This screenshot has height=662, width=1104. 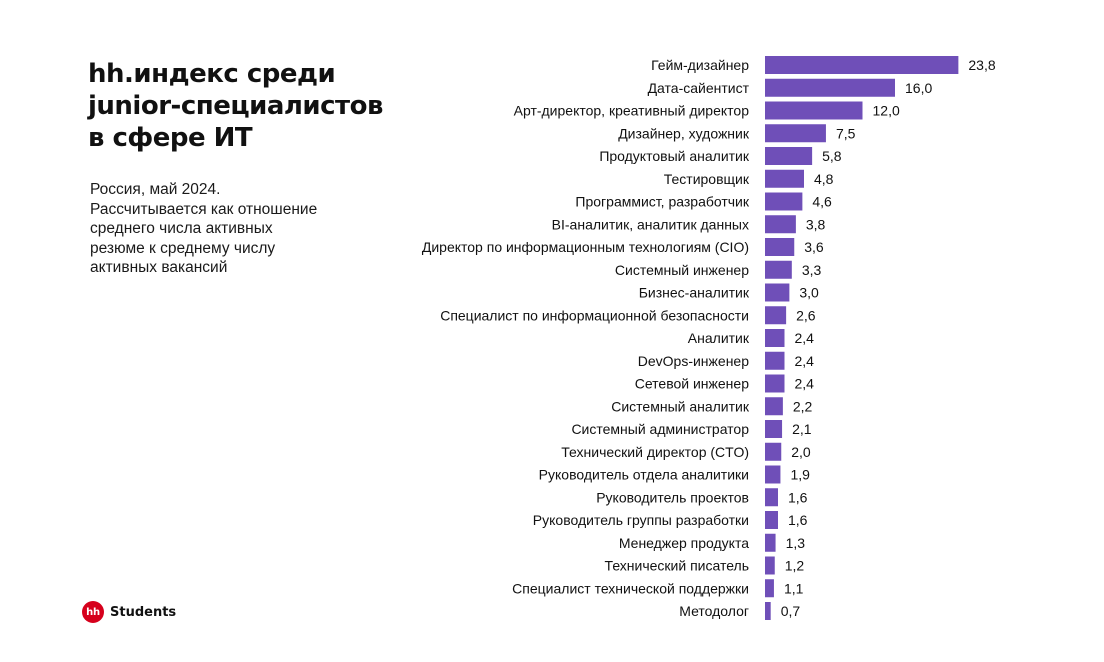 What do you see at coordinates (674, 156) in the screenshot?
I see `category-label: Продуктовый аналитик` at bounding box center [674, 156].